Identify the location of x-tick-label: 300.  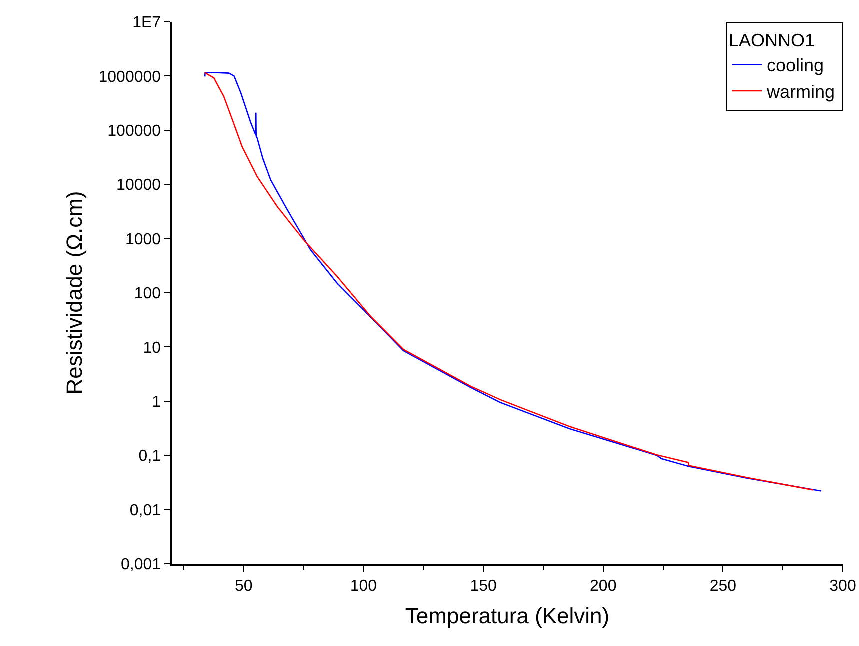
(843, 586).